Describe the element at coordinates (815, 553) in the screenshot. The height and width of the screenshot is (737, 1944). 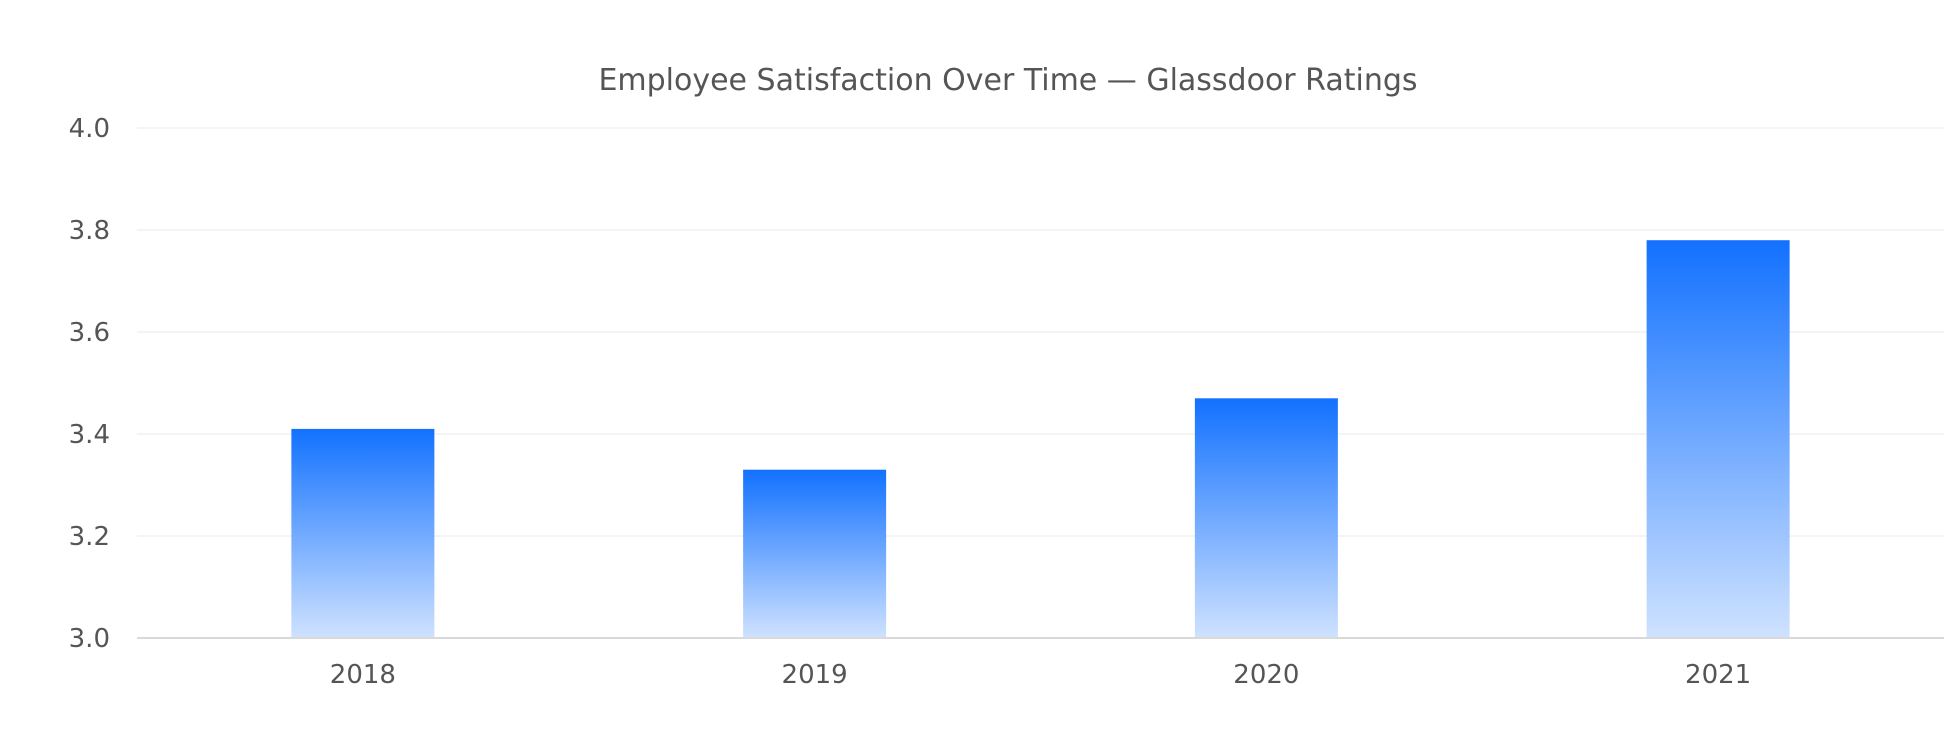
I see `bar-2019` at that location.